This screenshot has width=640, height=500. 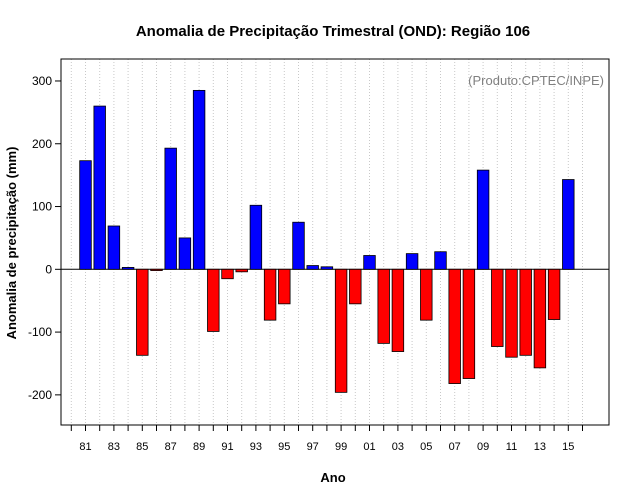 I want to click on x-tick-label: 05, so click(x=426, y=447).